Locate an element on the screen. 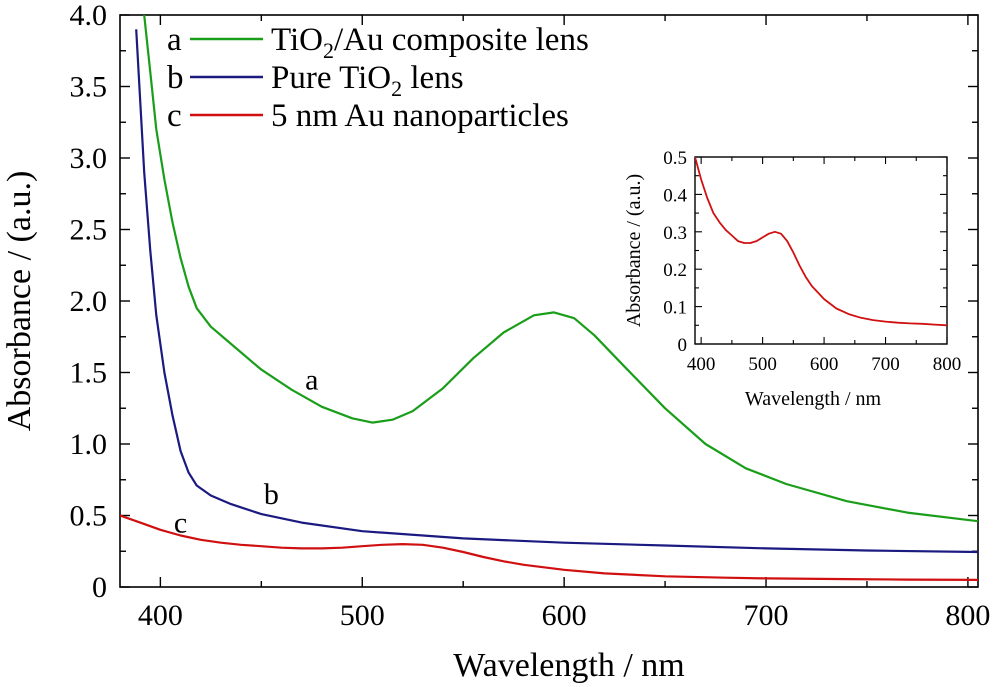  y-tick-label: 3.5 is located at coordinates (89, 87).